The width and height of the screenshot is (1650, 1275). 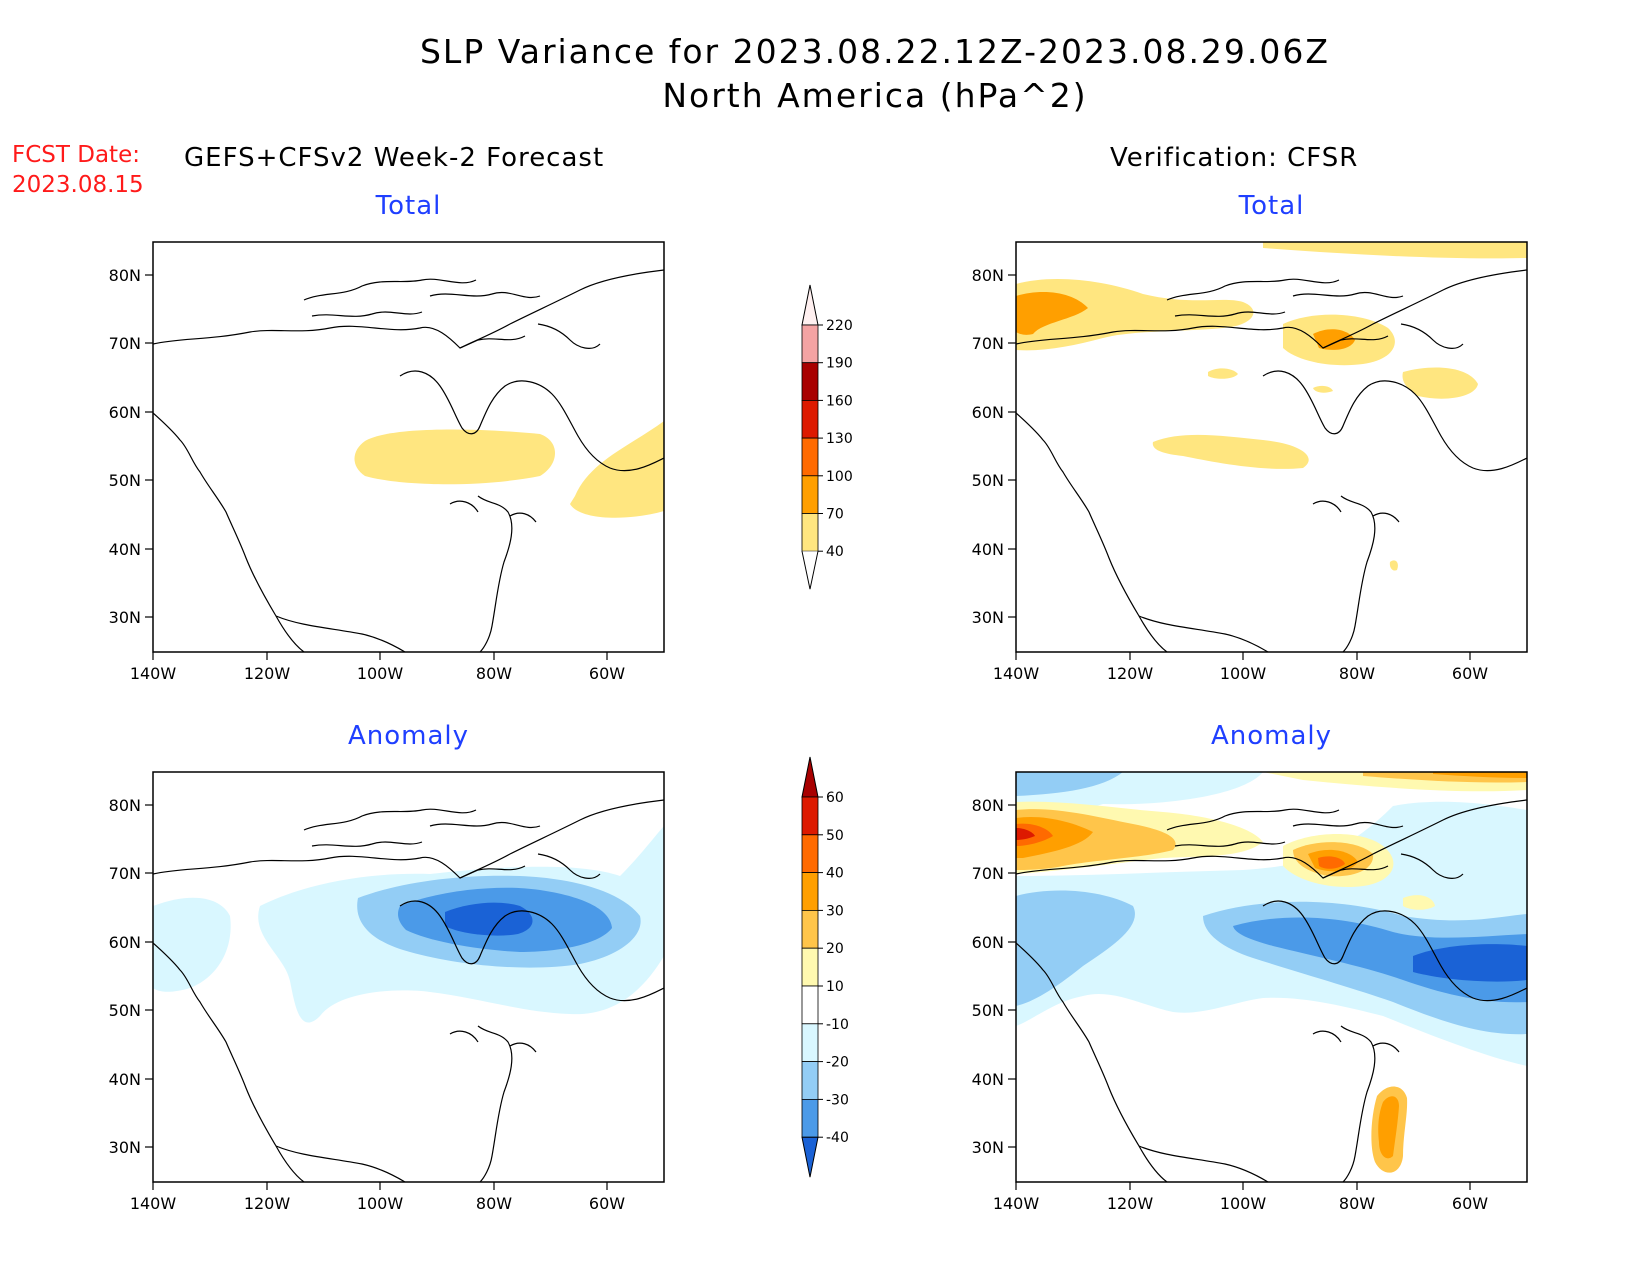 I want to click on anomaly-colorbar: 60 50 40 30 20 10 -10 -20 -30 -40, so click(x=825, y=967).